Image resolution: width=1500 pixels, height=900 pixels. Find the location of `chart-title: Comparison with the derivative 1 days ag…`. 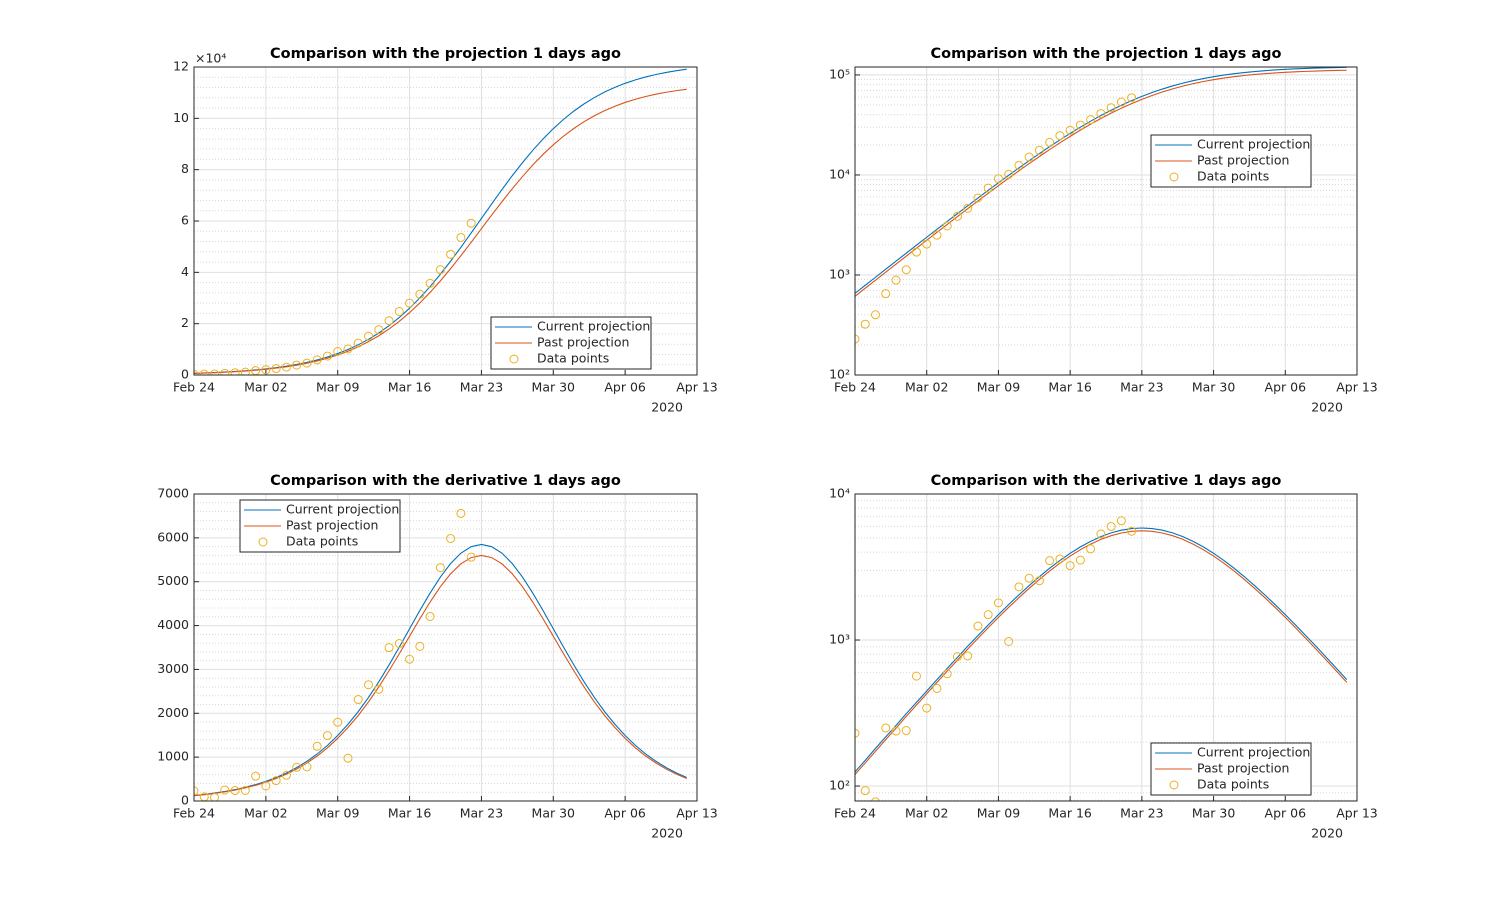

chart-title: Comparison with the derivative 1 days ag… is located at coordinates (1106, 481).